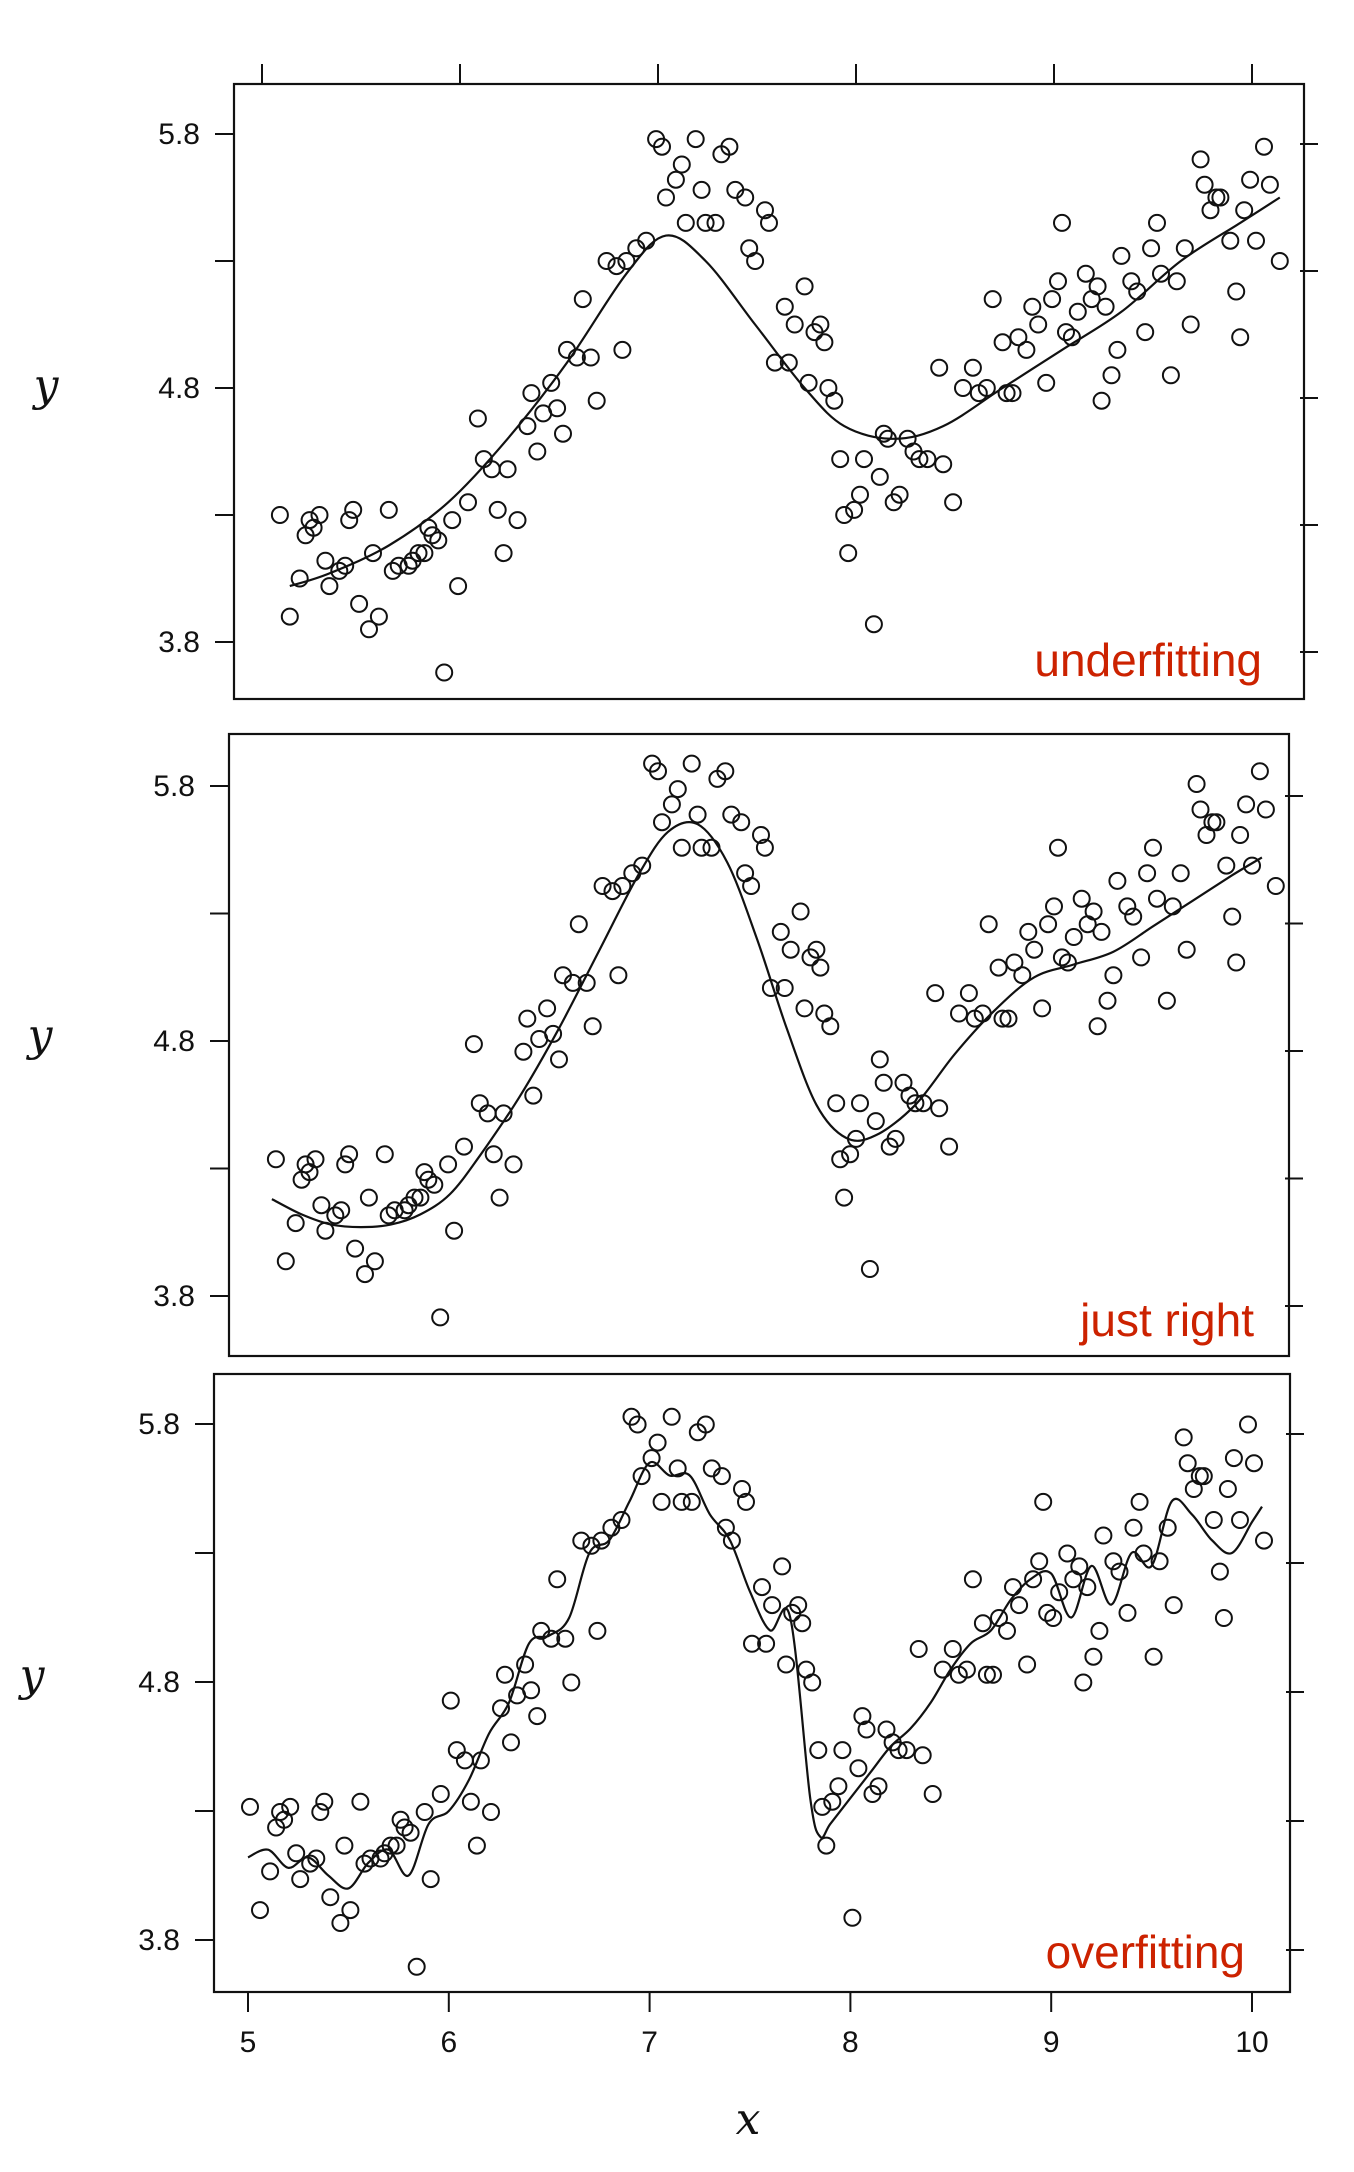 The width and height of the screenshot is (1354, 2172). I want to click on fitted-curve, so click(785, 392).